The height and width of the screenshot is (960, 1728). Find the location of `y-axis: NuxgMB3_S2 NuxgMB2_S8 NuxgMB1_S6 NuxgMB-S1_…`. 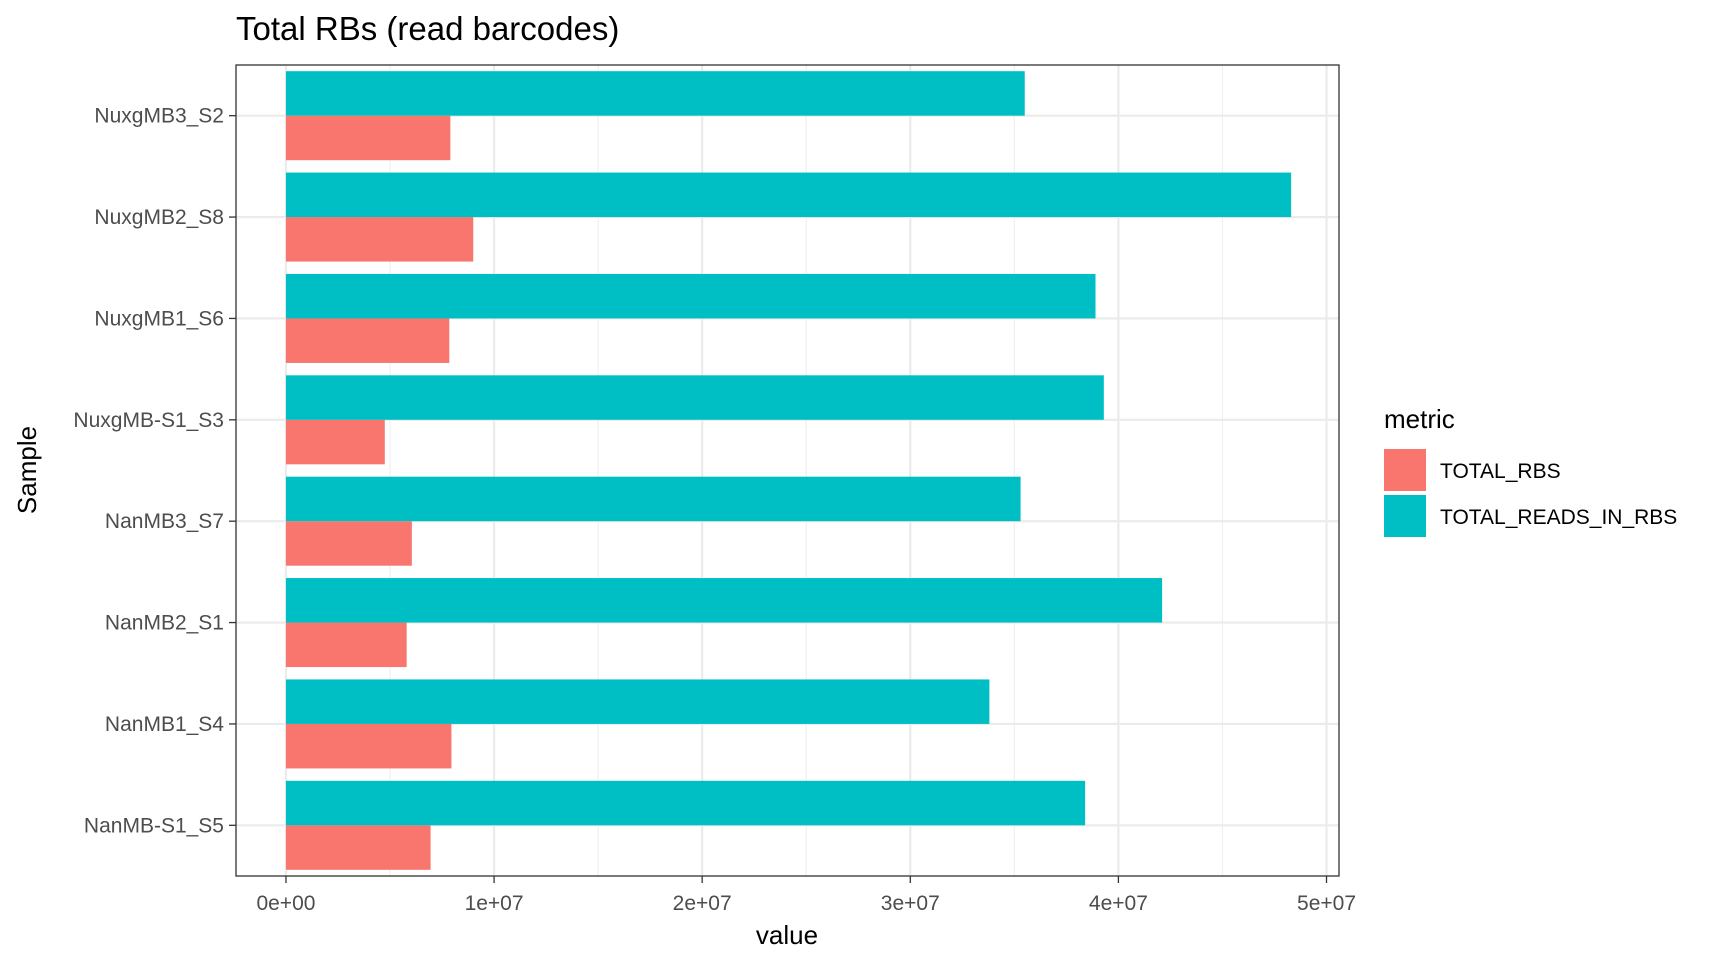

y-axis: NuxgMB3_S2 NuxgMB2_S8 NuxgMB1_S6 NuxgMB-S1_… is located at coordinates (154, 471).